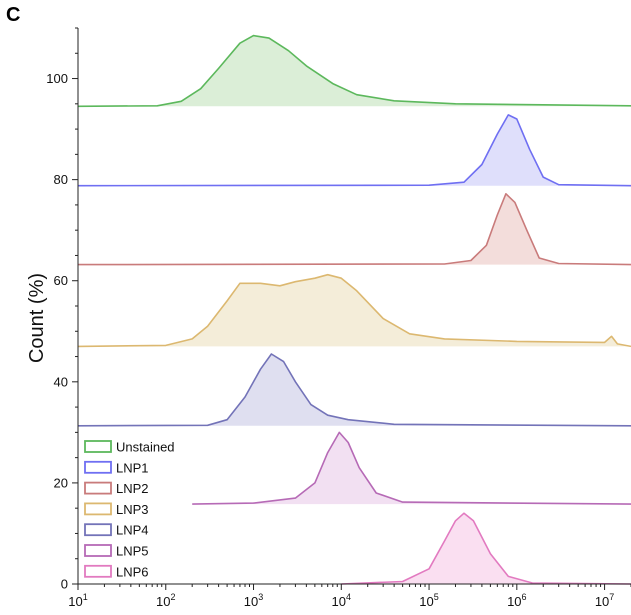  What do you see at coordinates (132, 530) in the screenshot?
I see `legend-label-lnp4: LNP4` at bounding box center [132, 530].